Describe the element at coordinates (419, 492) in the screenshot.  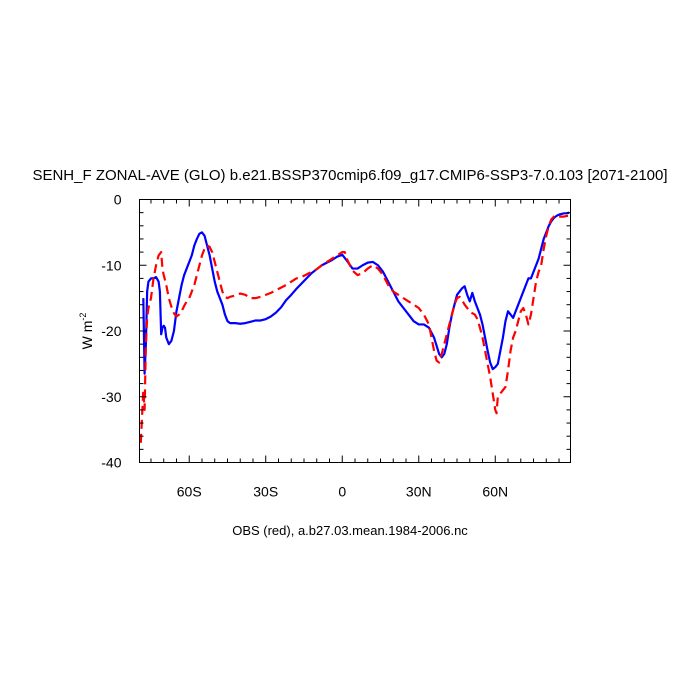
I see `x-tick-label: 30N` at that location.